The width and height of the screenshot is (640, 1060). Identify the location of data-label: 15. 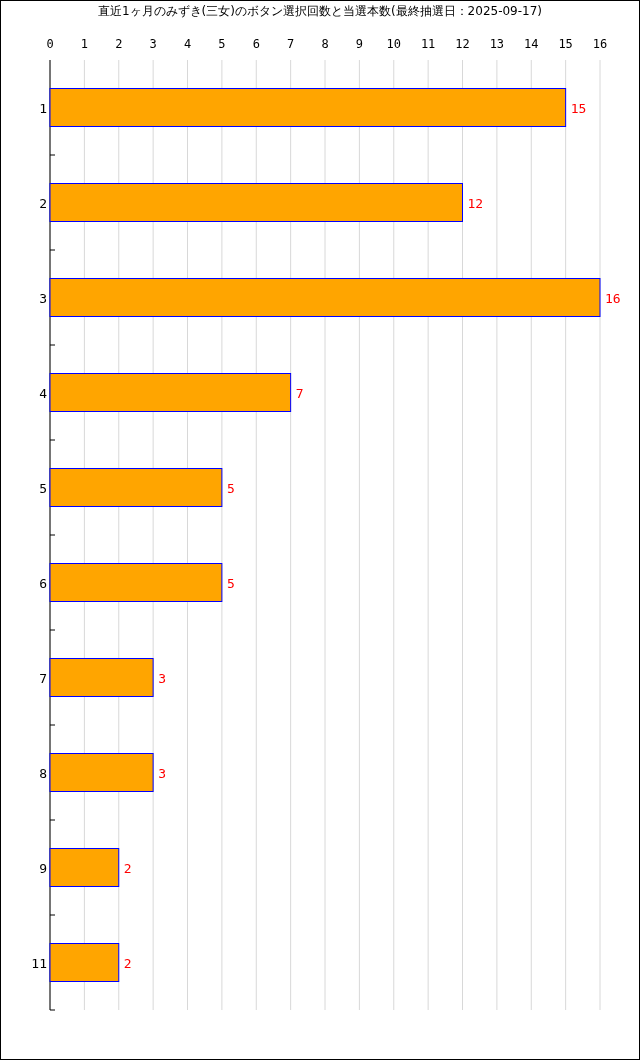
(578, 108).